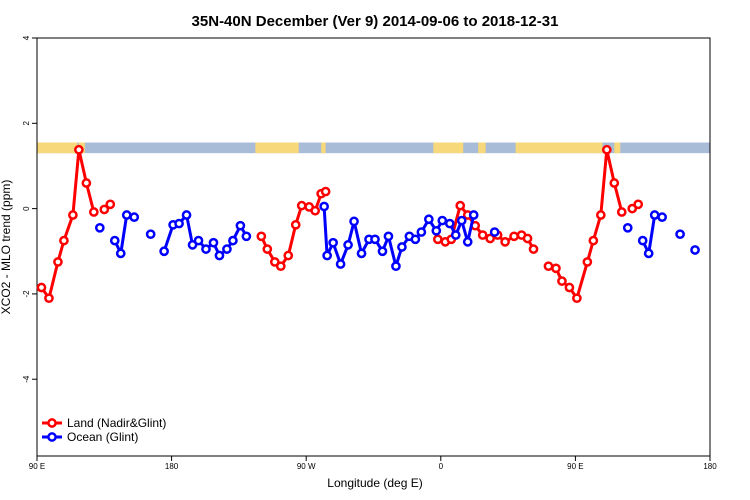 The image size is (750, 500). Describe the element at coordinates (26, 208) in the screenshot. I see `y-tick-label: 0` at that location.